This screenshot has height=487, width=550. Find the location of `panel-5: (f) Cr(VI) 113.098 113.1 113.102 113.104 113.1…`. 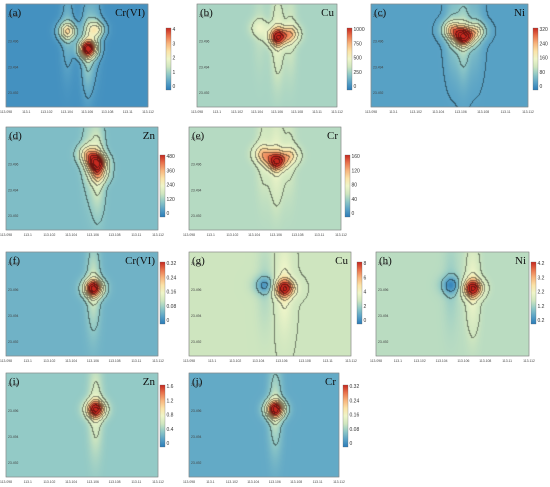

panel-5: (f) Cr(VI) 113.098 113.1 113.102 113.104 113.1… is located at coordinates (88, 307).